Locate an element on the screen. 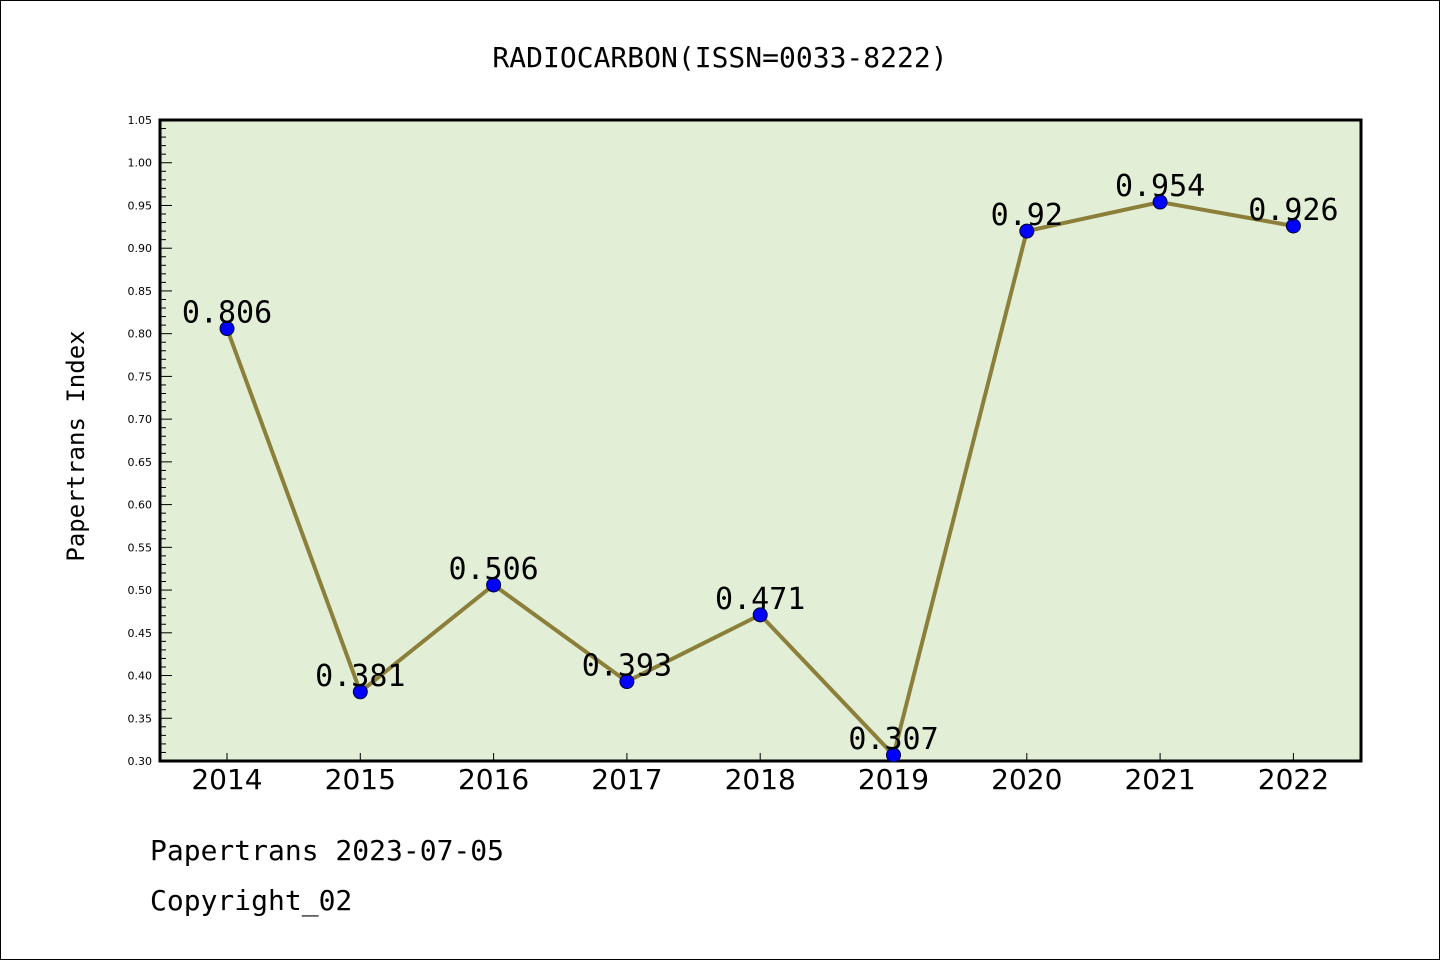  x-tick-label: 2016 is located at coordinates (493, 779).